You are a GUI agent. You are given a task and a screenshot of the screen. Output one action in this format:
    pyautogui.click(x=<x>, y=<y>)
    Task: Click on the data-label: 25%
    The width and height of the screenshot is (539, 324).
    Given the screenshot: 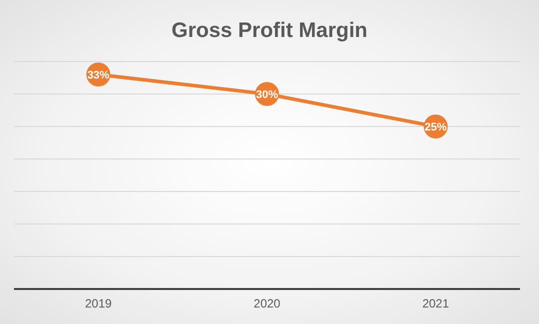 What is the action you would take?
    pyautogui.click(x=435, y=128)
    